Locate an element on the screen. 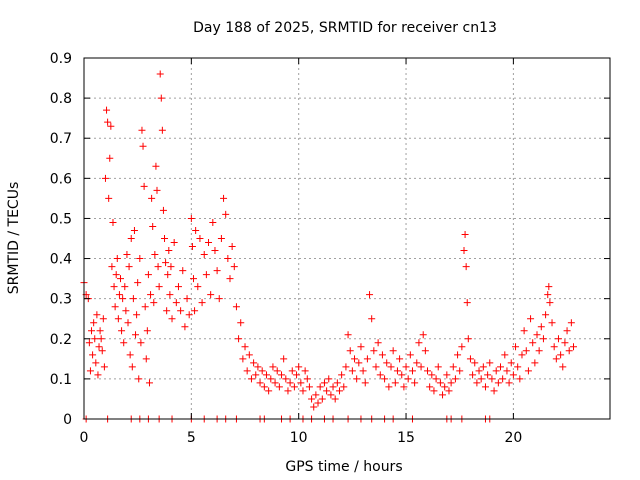  y-tick-label: 0.5 is located at coordinates (61, 219).